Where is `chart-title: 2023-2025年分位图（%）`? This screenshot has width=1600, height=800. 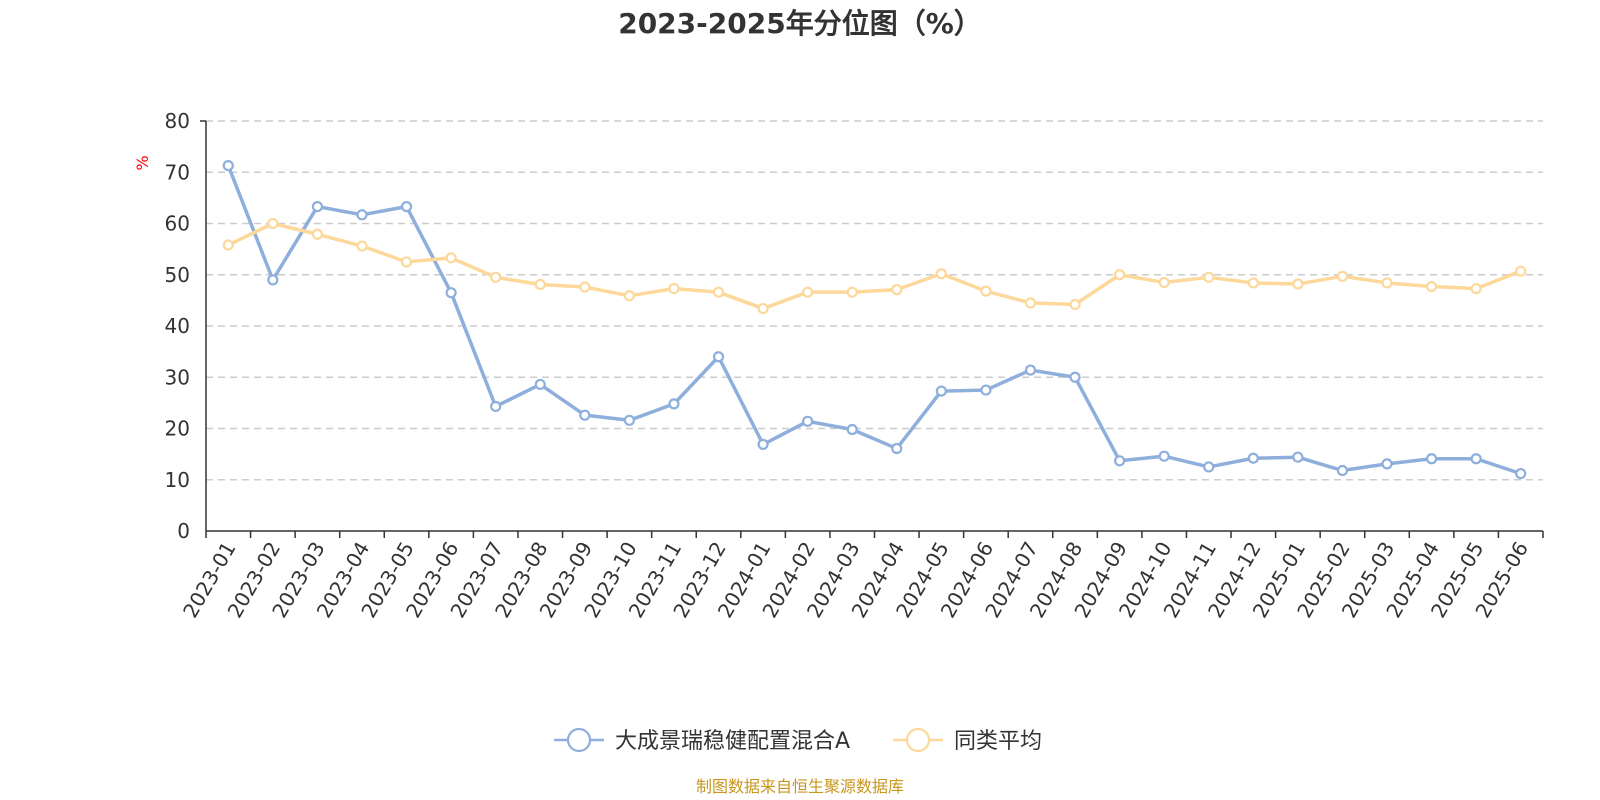 chart-title: 2023-2025年分位图（%） is located at coordinates (800, 23).